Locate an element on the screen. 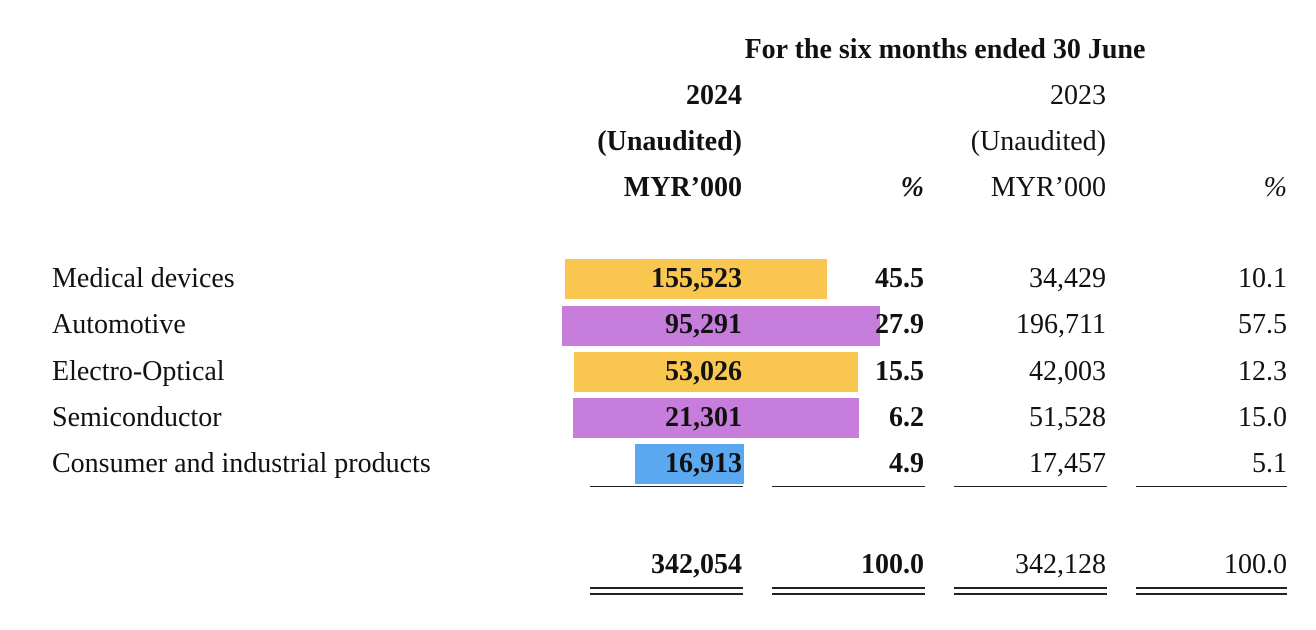 This screenshot has height=630, width=1316. pct-2023: 10.1 is located at coordinates (1262, 278).